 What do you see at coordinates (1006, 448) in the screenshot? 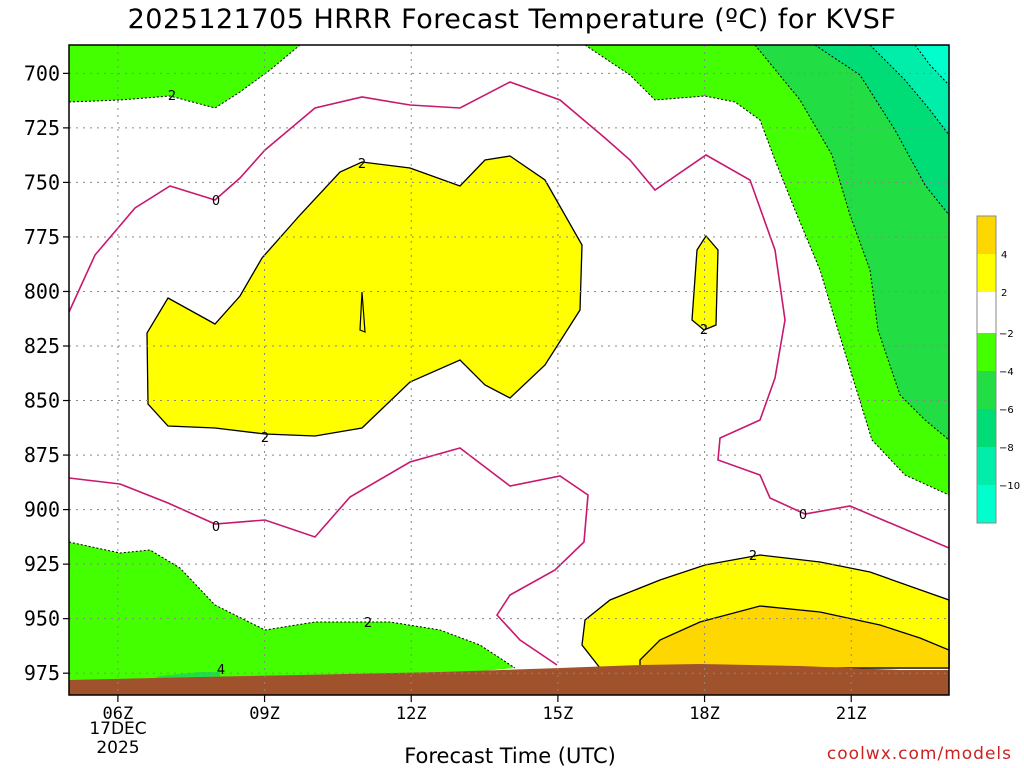
I see `colorbar-label: −8` at bounding box center [1006, 448].